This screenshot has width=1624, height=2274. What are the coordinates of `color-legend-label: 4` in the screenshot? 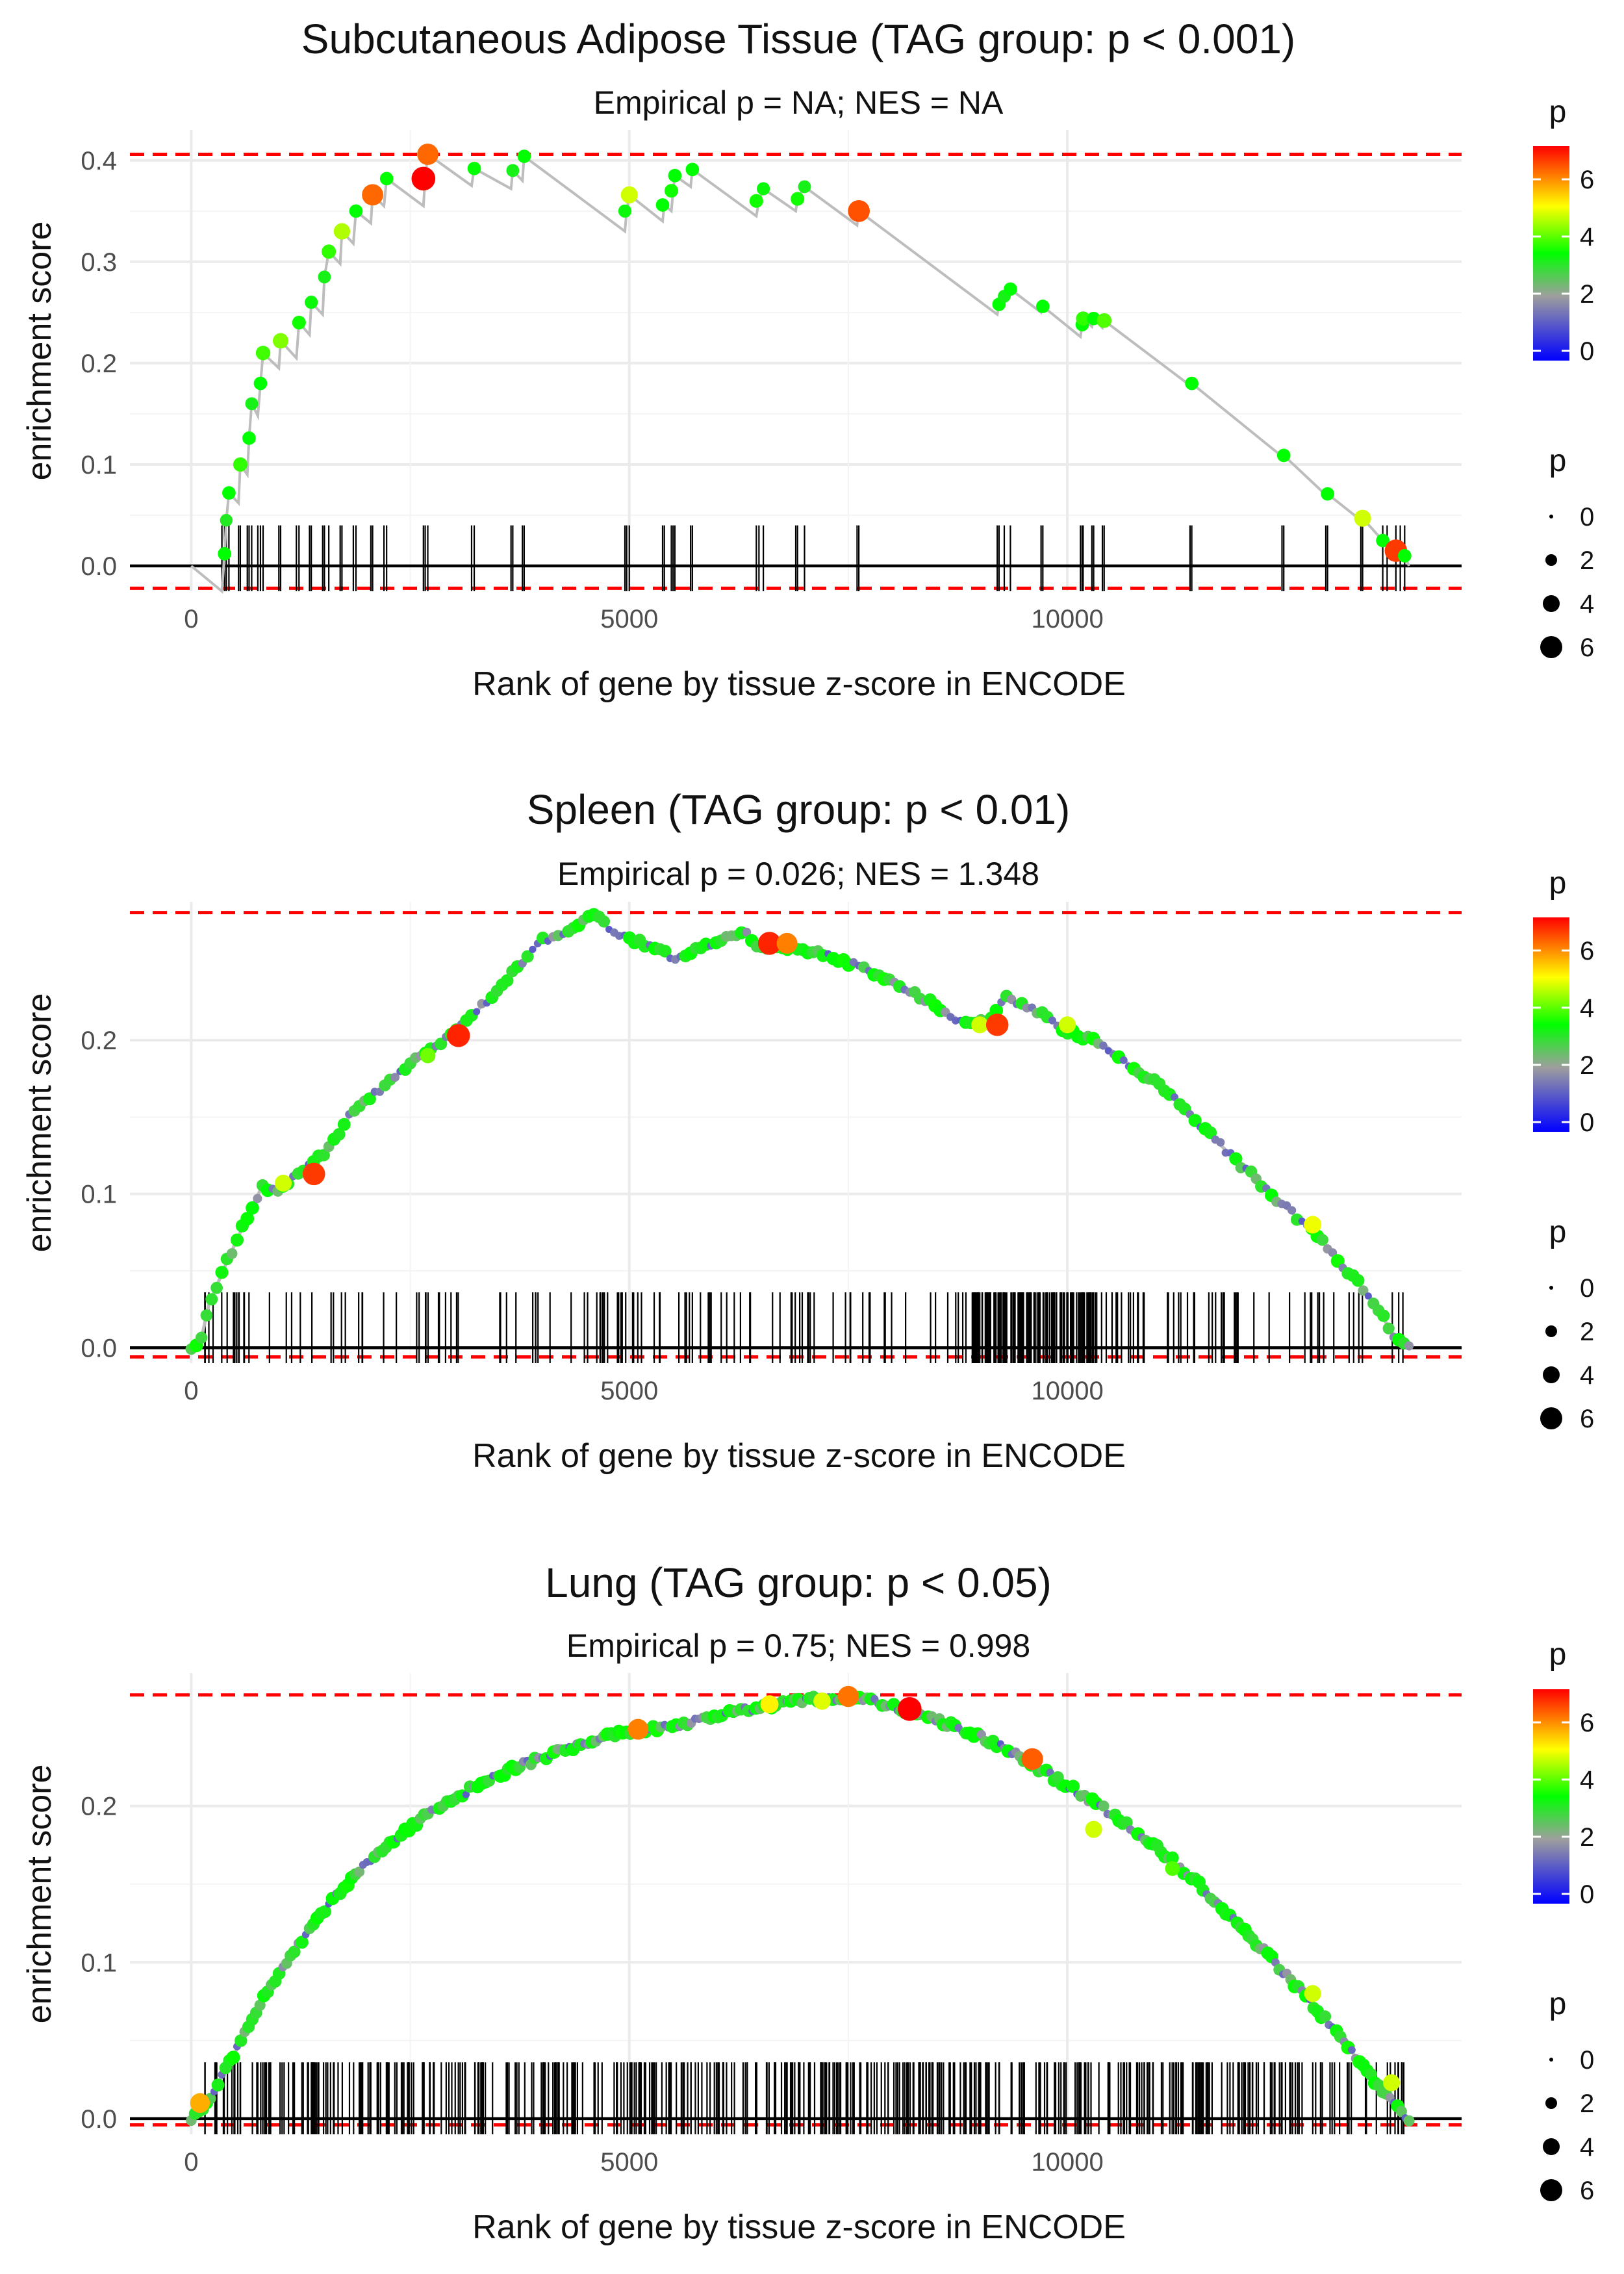 It's located at (1587, 1780).